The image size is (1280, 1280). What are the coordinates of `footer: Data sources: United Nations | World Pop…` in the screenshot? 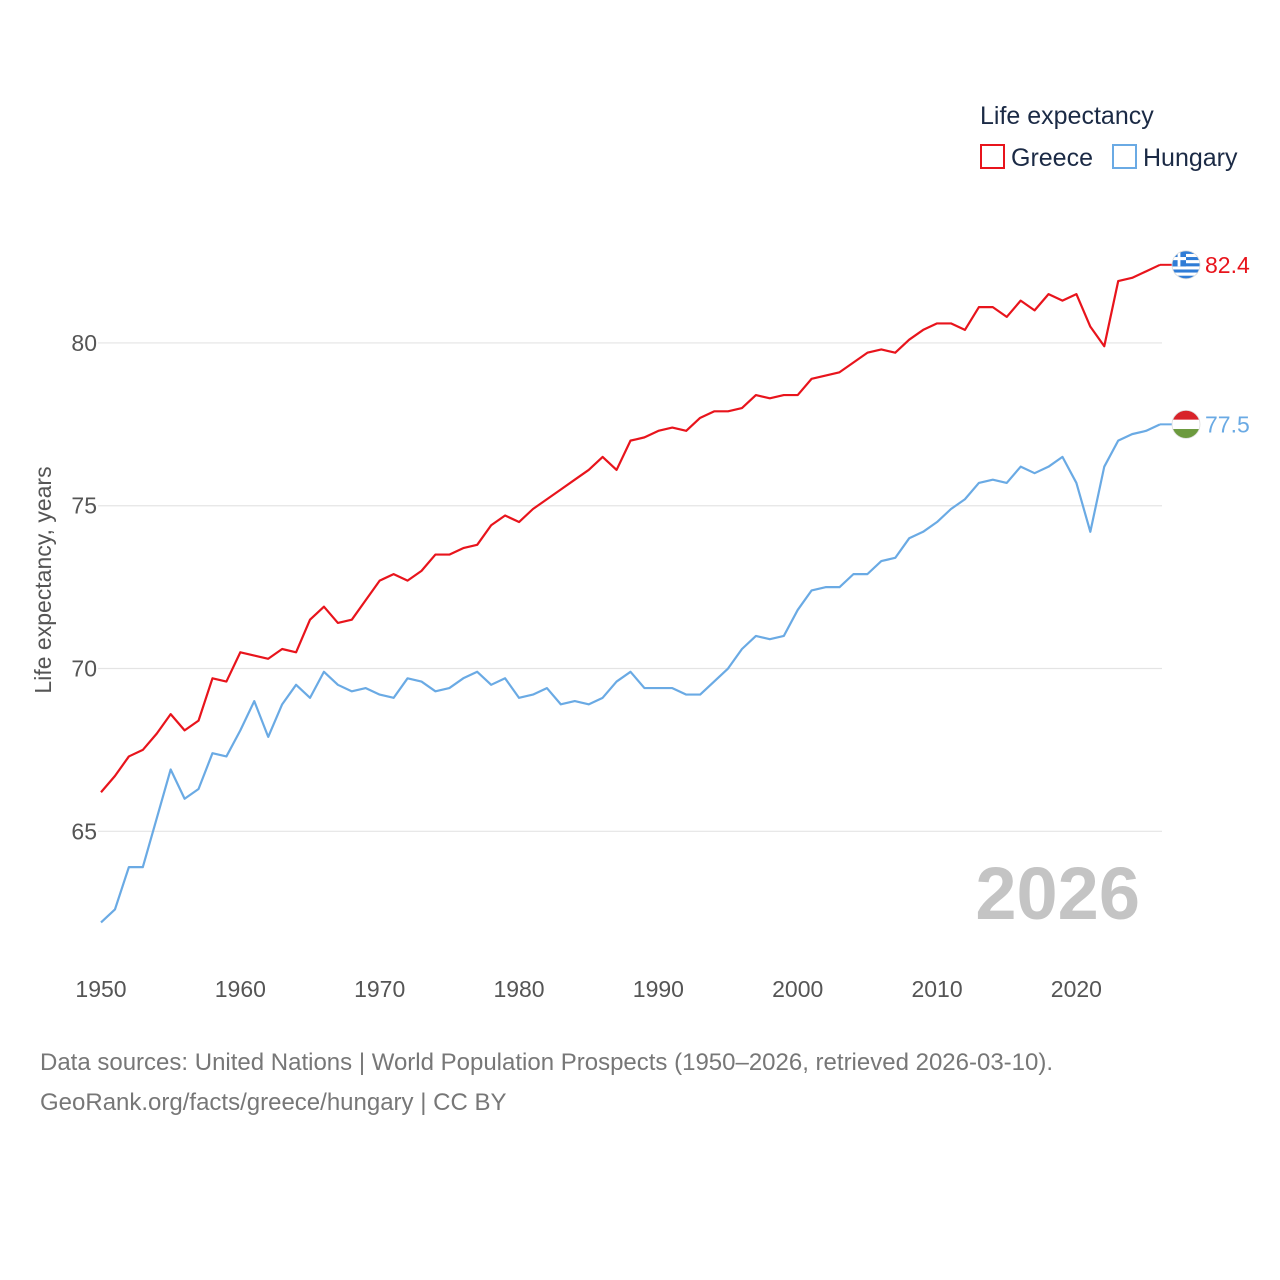 It's located at (546, 1083).